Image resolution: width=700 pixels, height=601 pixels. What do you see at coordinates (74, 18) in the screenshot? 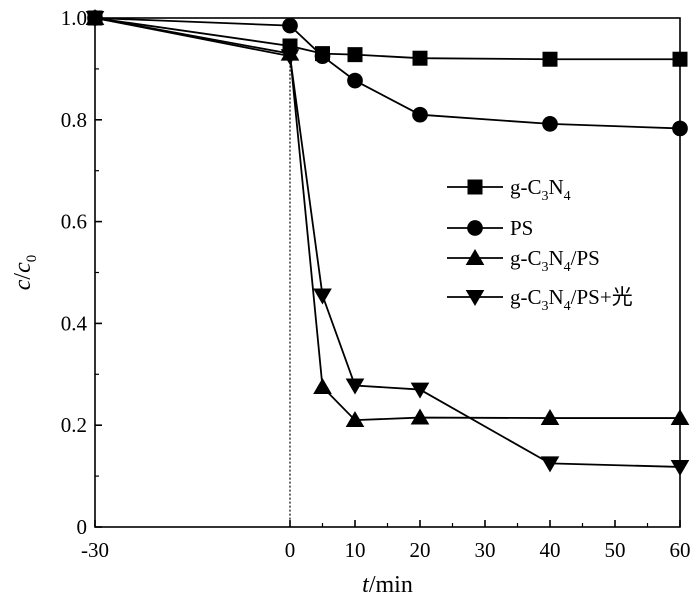
I see `y-tick-label: 1.0` at bounding box center [74, 18].